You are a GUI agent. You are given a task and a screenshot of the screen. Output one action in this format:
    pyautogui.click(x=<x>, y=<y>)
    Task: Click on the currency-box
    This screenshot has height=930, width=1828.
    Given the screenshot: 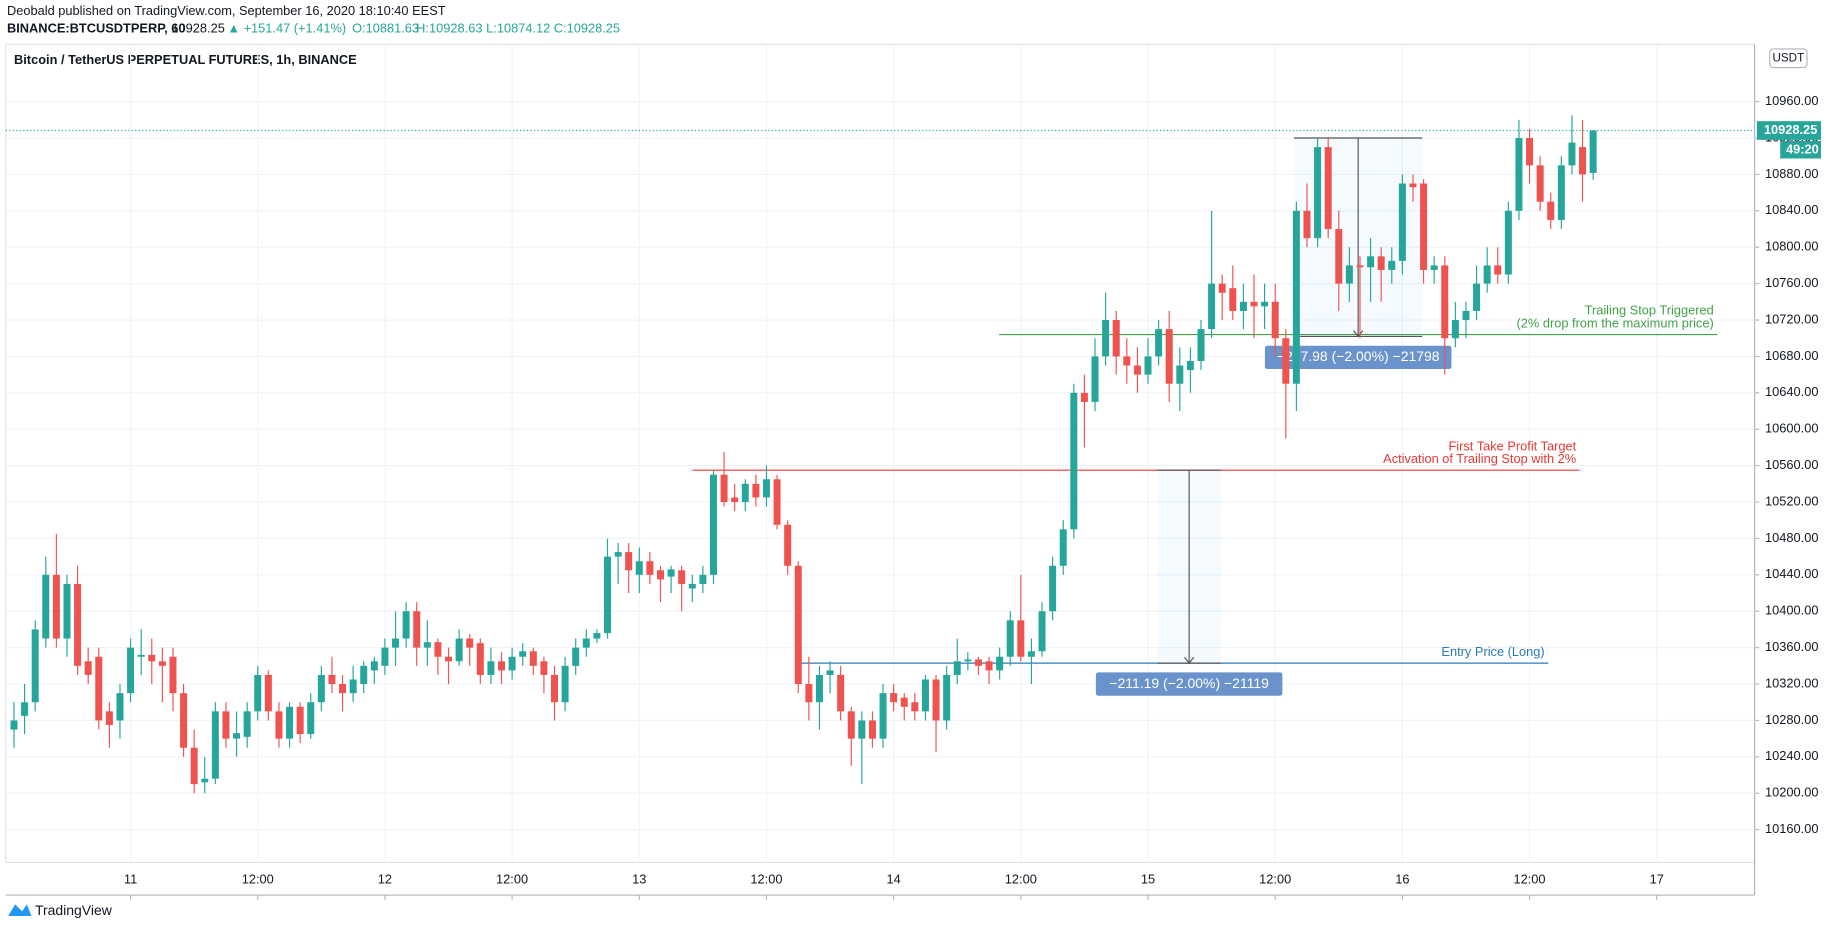 What is the action you would take?
    pyautogui.click(x=1788, y=58)
    